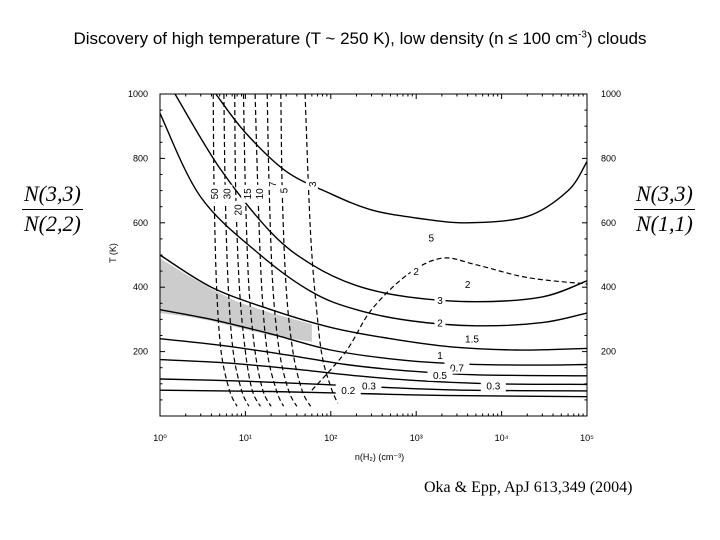  I want to click on y-tick-label-left-3: 800, so click(140, 158).